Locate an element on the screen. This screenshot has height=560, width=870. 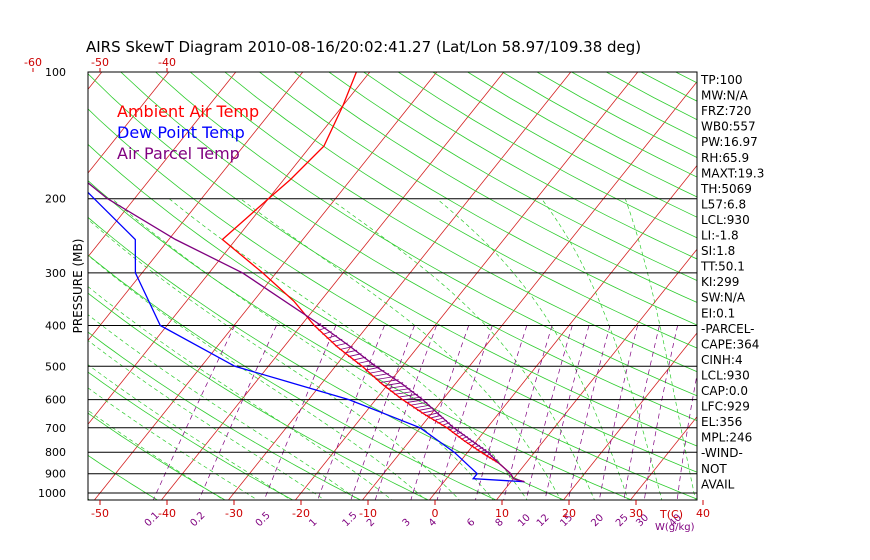
mixing-ratio-tick-label: 1.5 is located at coordinates (350, 519).